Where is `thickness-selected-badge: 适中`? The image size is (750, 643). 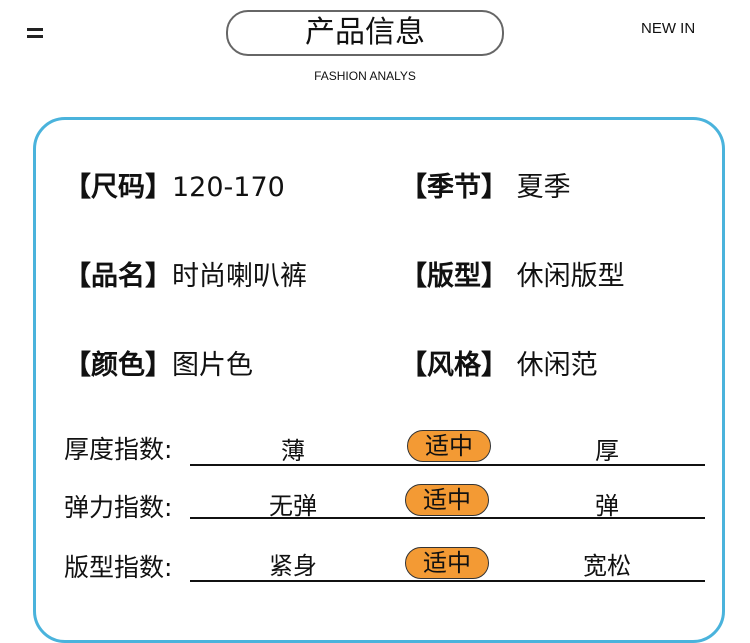 thickness-selected-badge: 适中 is located at coordinates (449, 446).